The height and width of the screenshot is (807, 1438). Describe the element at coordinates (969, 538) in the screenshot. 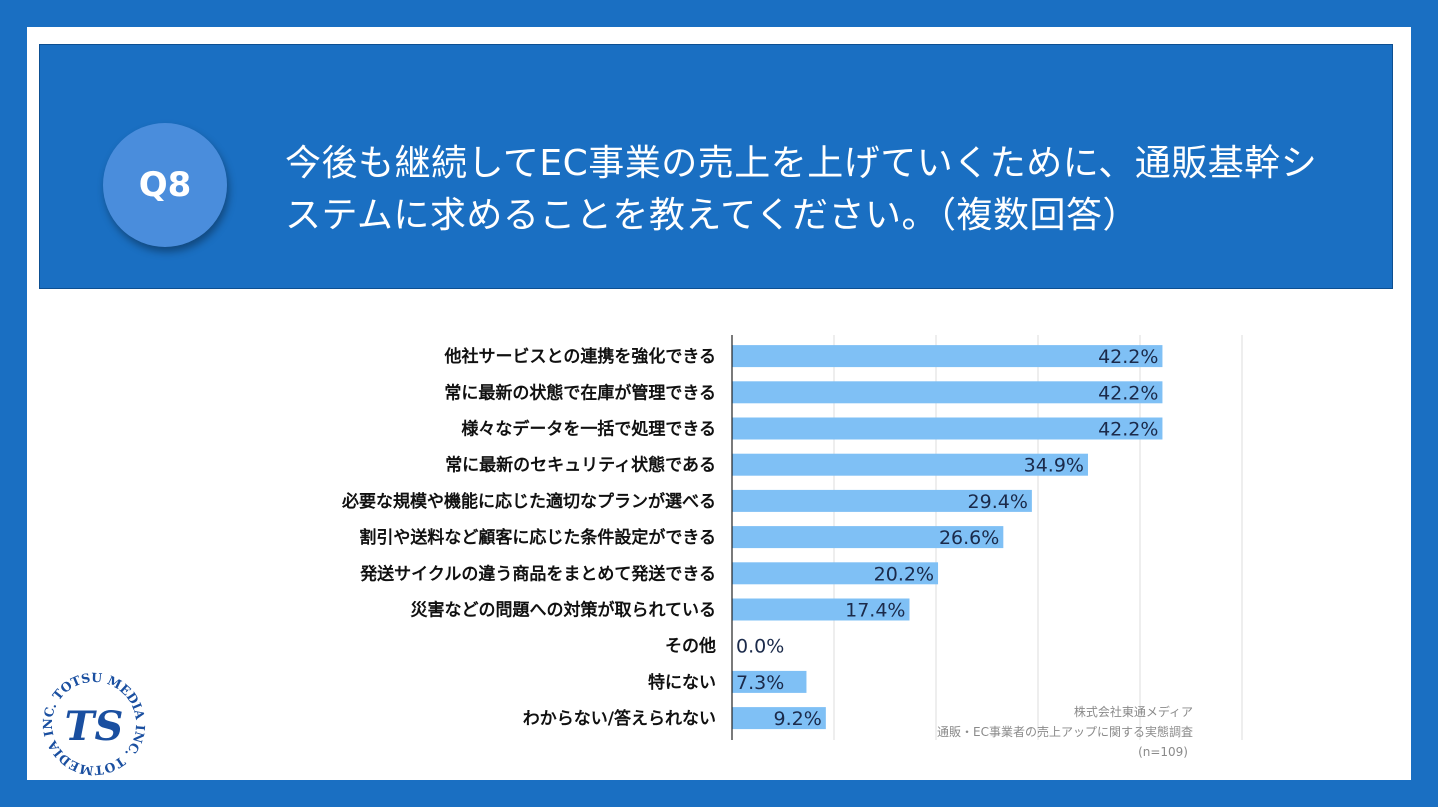

I see `value-label: 26.6%` at that location.